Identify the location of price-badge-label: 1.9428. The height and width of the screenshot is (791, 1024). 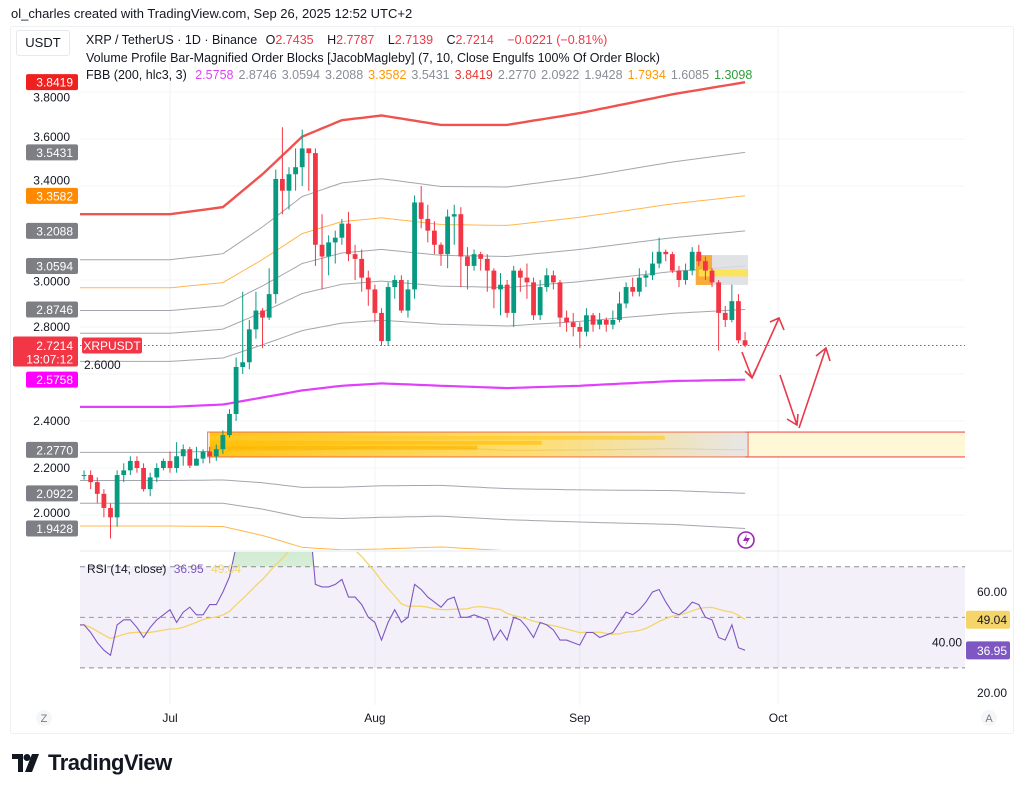
(54, 529).